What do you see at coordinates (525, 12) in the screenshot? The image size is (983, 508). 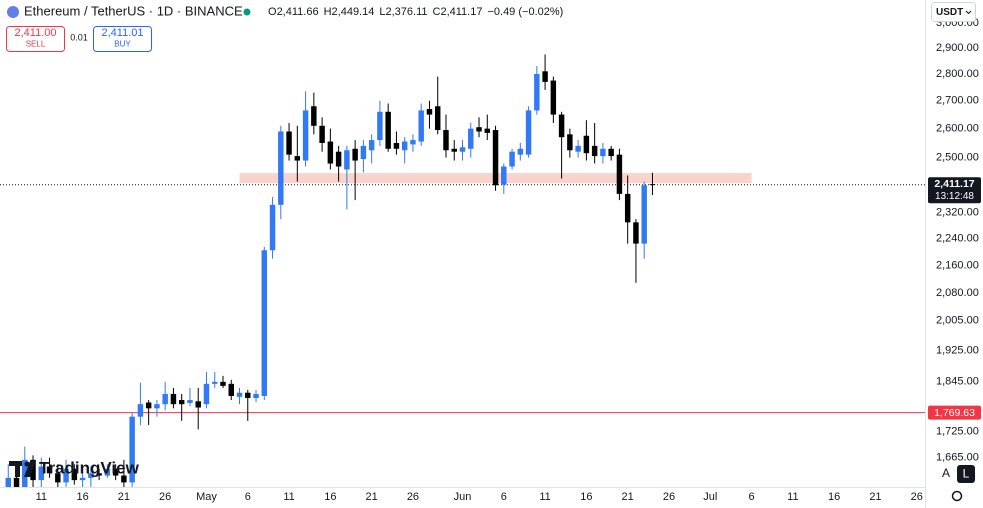 I see `change: −0.49 (−0.02%)` at bounding box center [525, 12].